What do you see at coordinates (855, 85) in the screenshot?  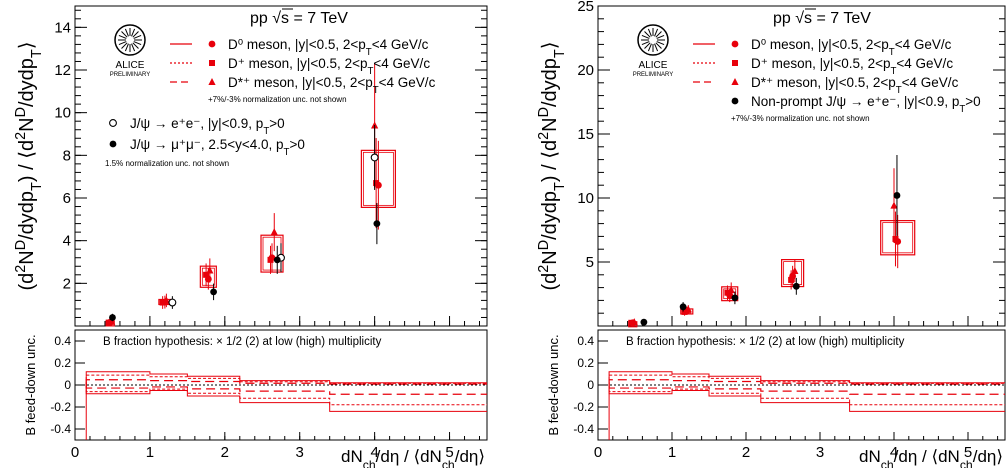 I see `panel-right-legend-label: D*⁺ meson, |y|<0.5, 2<pT<4 GeV/c` at bounding box center [855, 85].